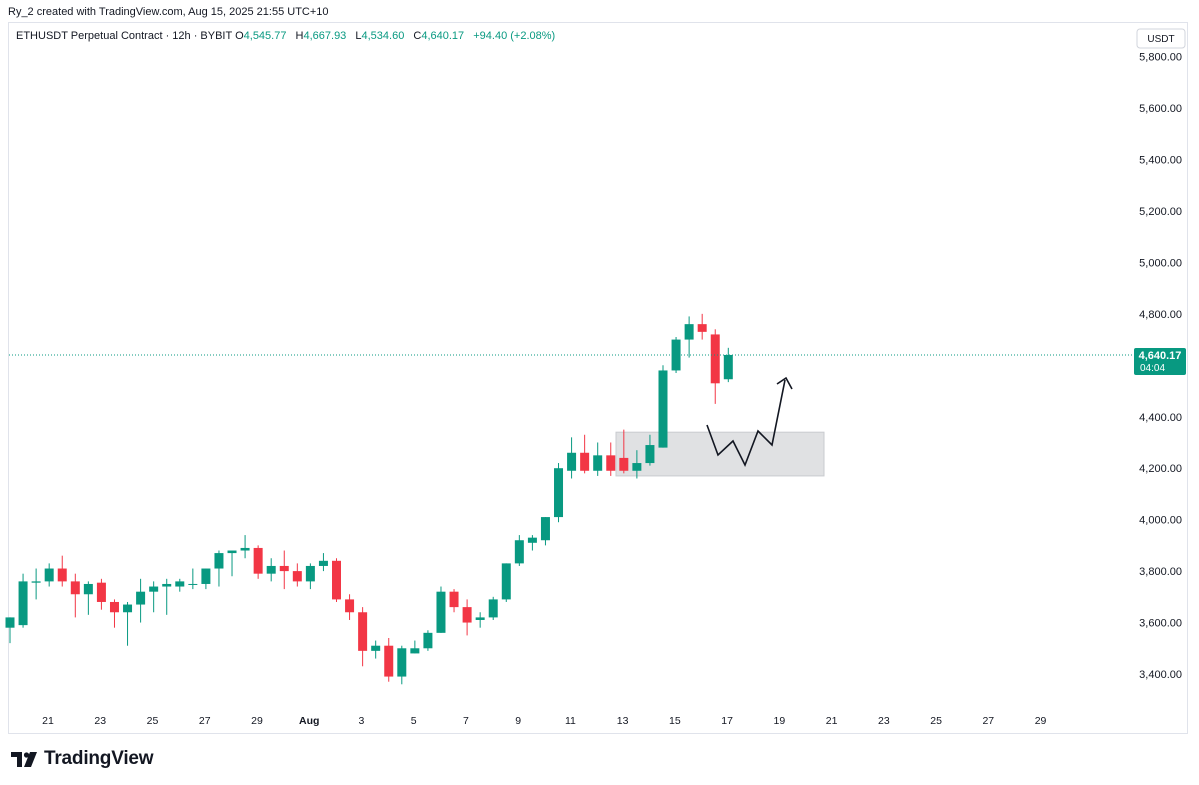 The height and width of the screenshot is (785, 1199). I want to click on price-tick-label: 4,400.00, so click(1160, 418).